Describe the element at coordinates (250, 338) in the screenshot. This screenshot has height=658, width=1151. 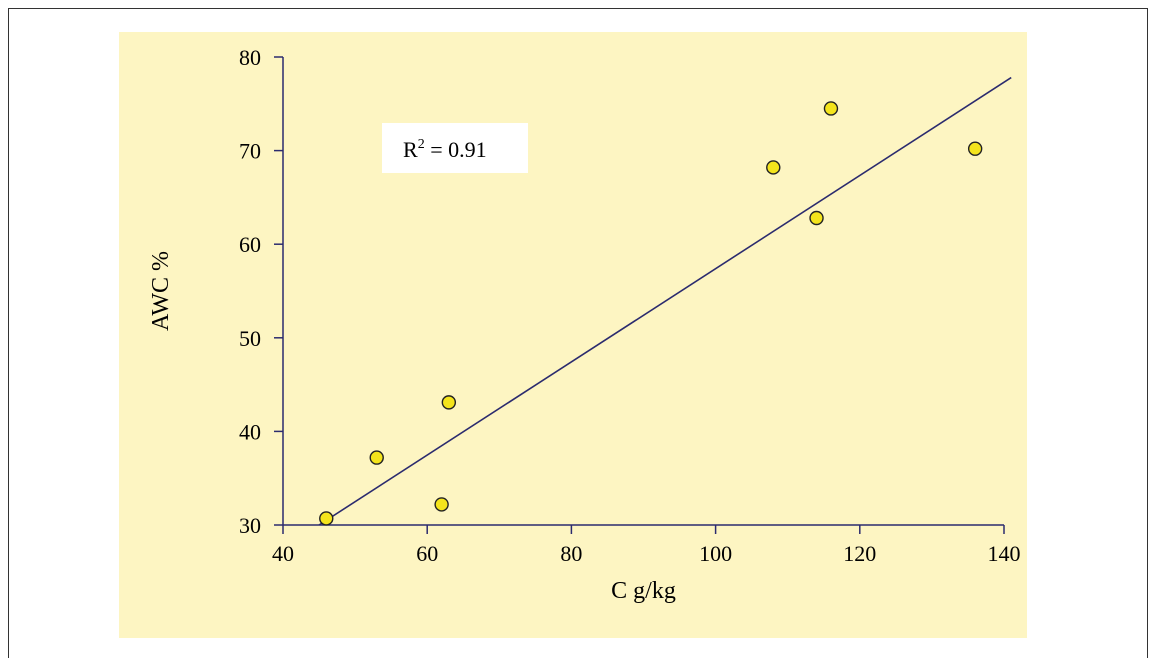
I see `y-tick-label: 50` at that location.